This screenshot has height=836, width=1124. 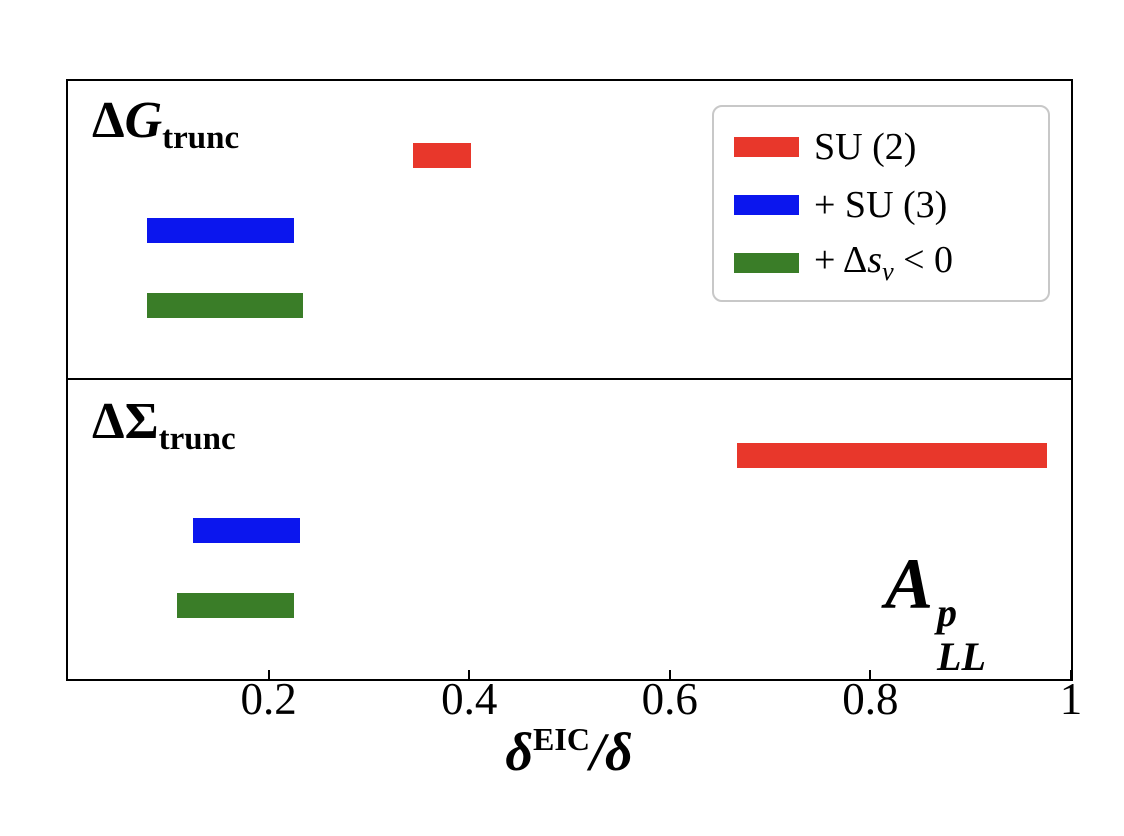 What do you see at coordinates (268, 699) in the screenshot?
I see `x-tick-label: 0.2` at bounding box center [268, 699].